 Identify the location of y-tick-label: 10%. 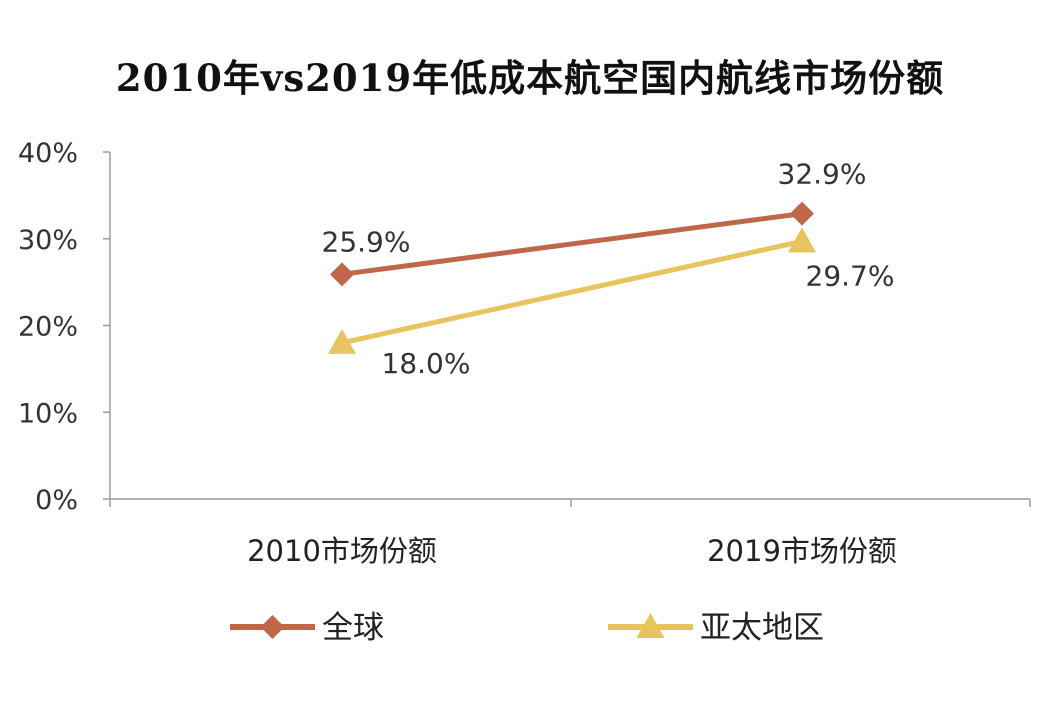
(48, 413).